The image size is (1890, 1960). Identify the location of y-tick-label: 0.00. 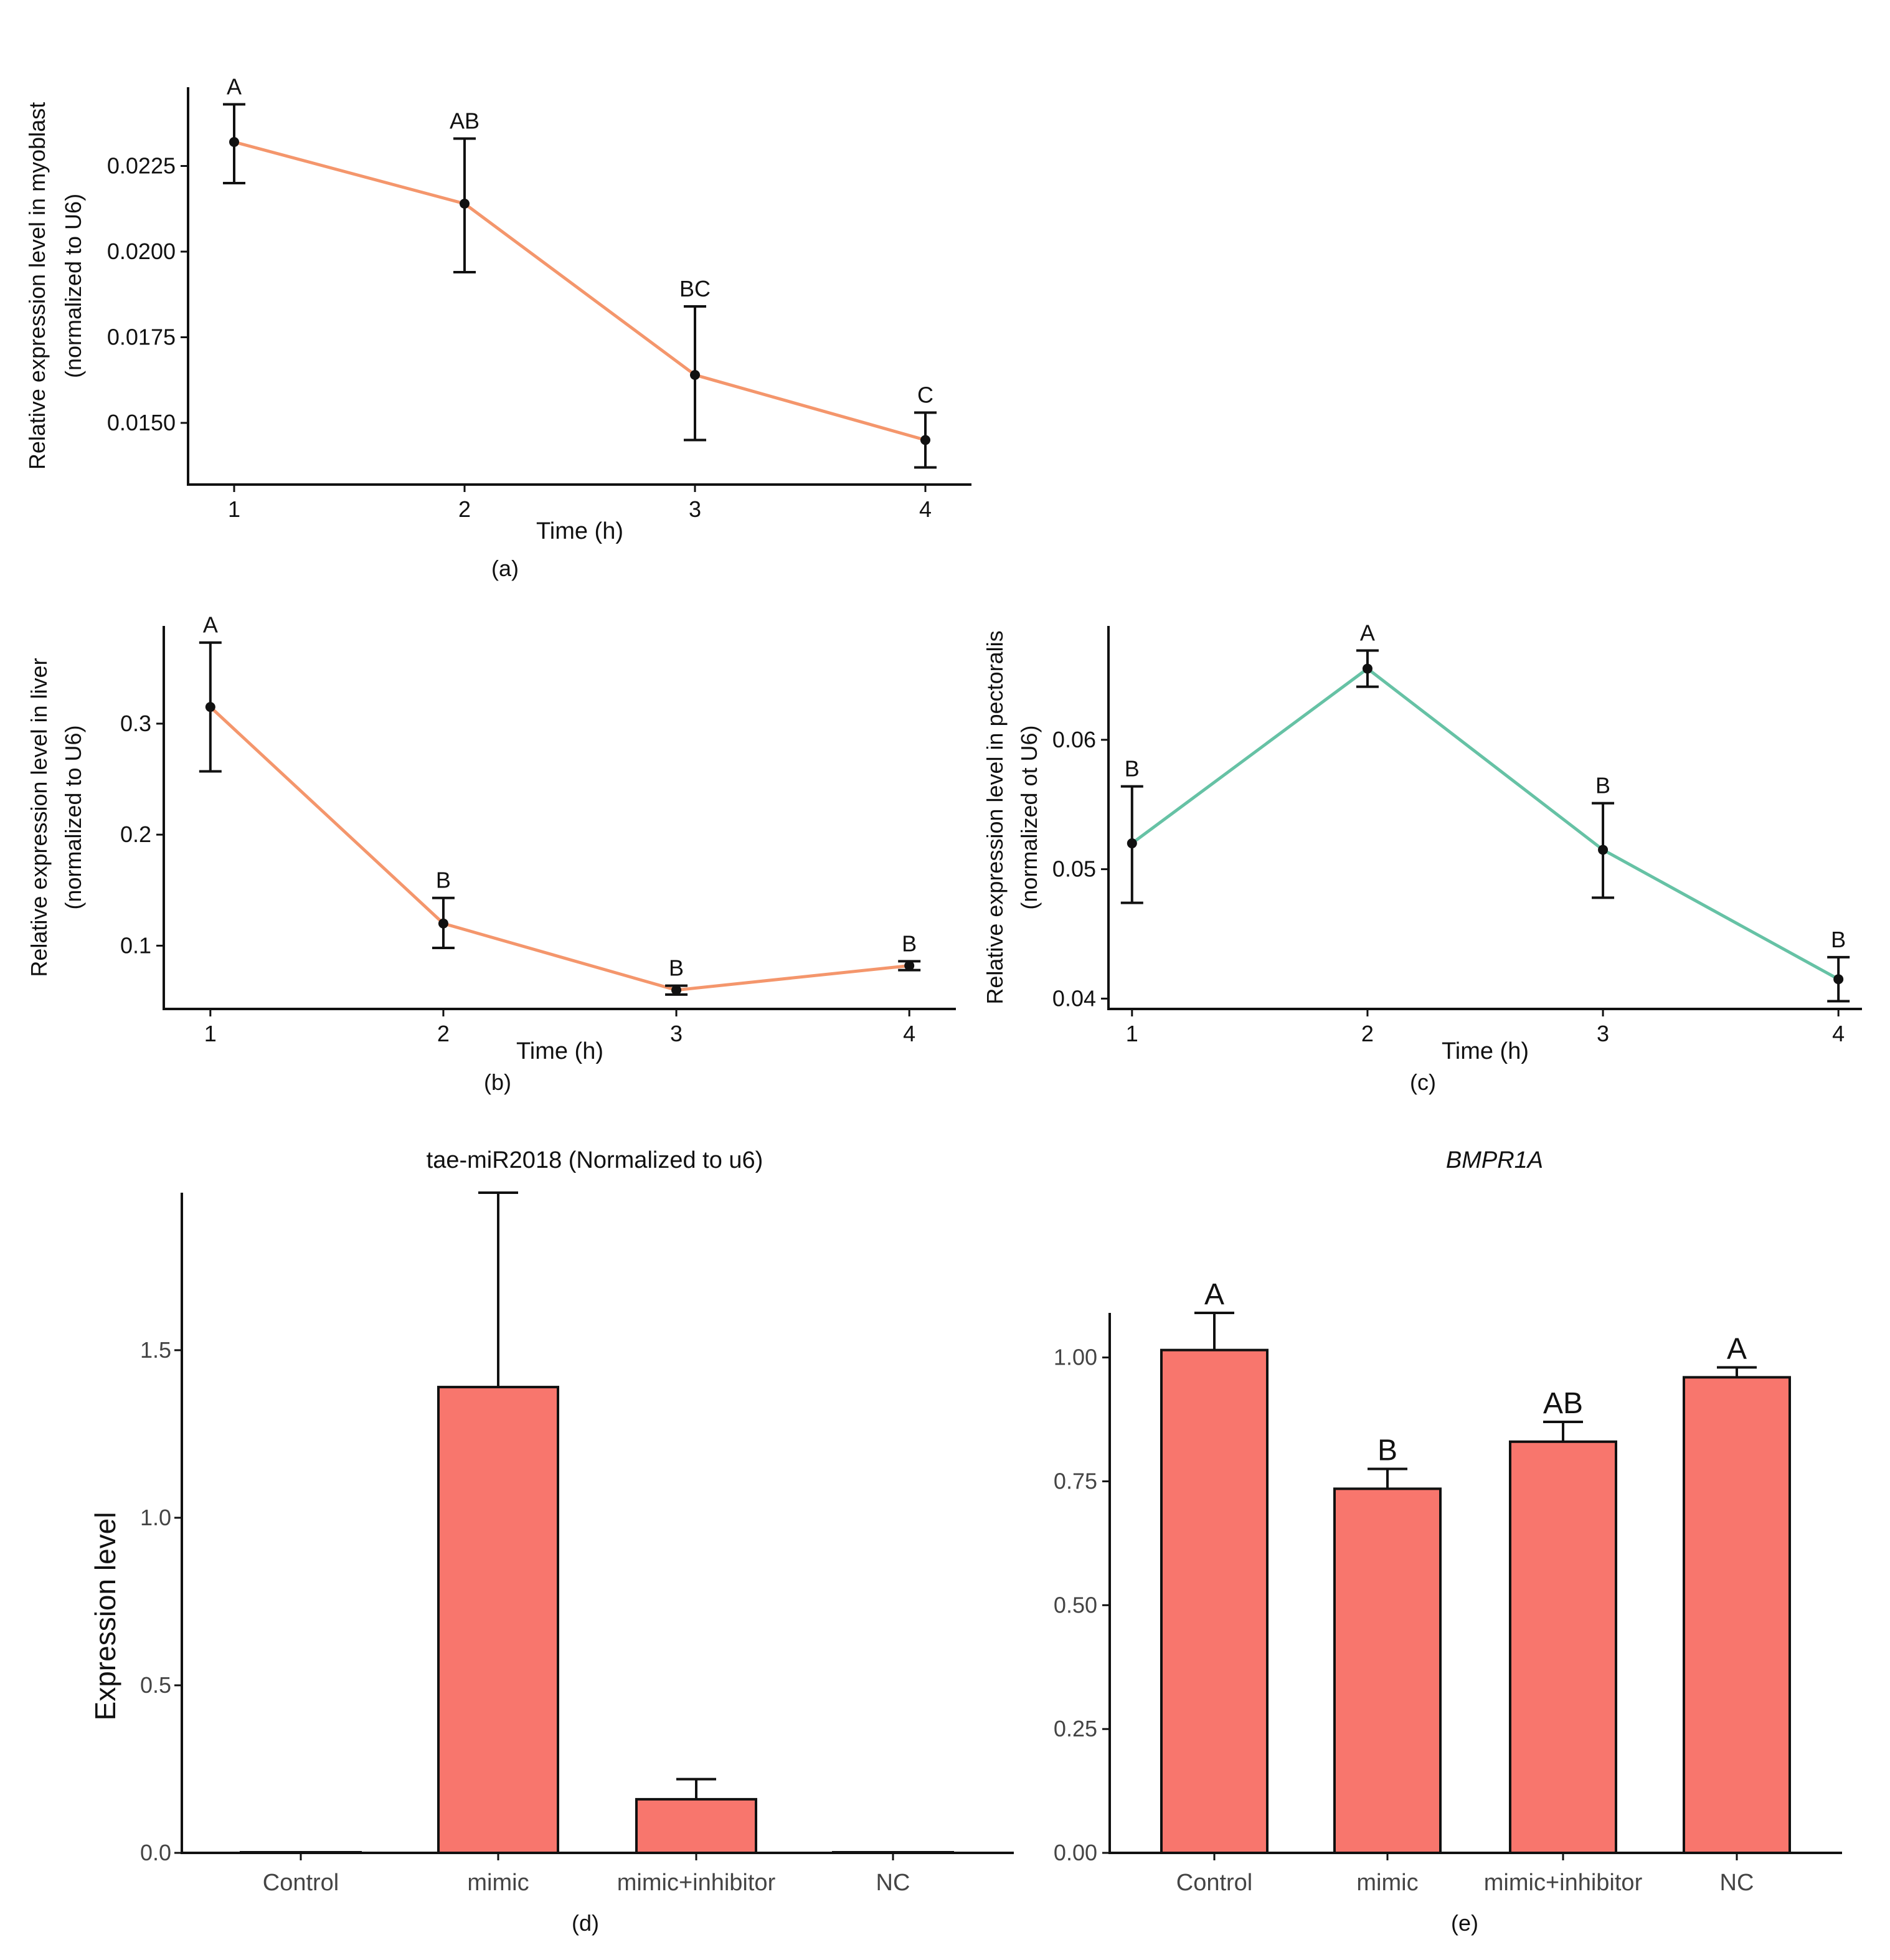
(1075, 1852).